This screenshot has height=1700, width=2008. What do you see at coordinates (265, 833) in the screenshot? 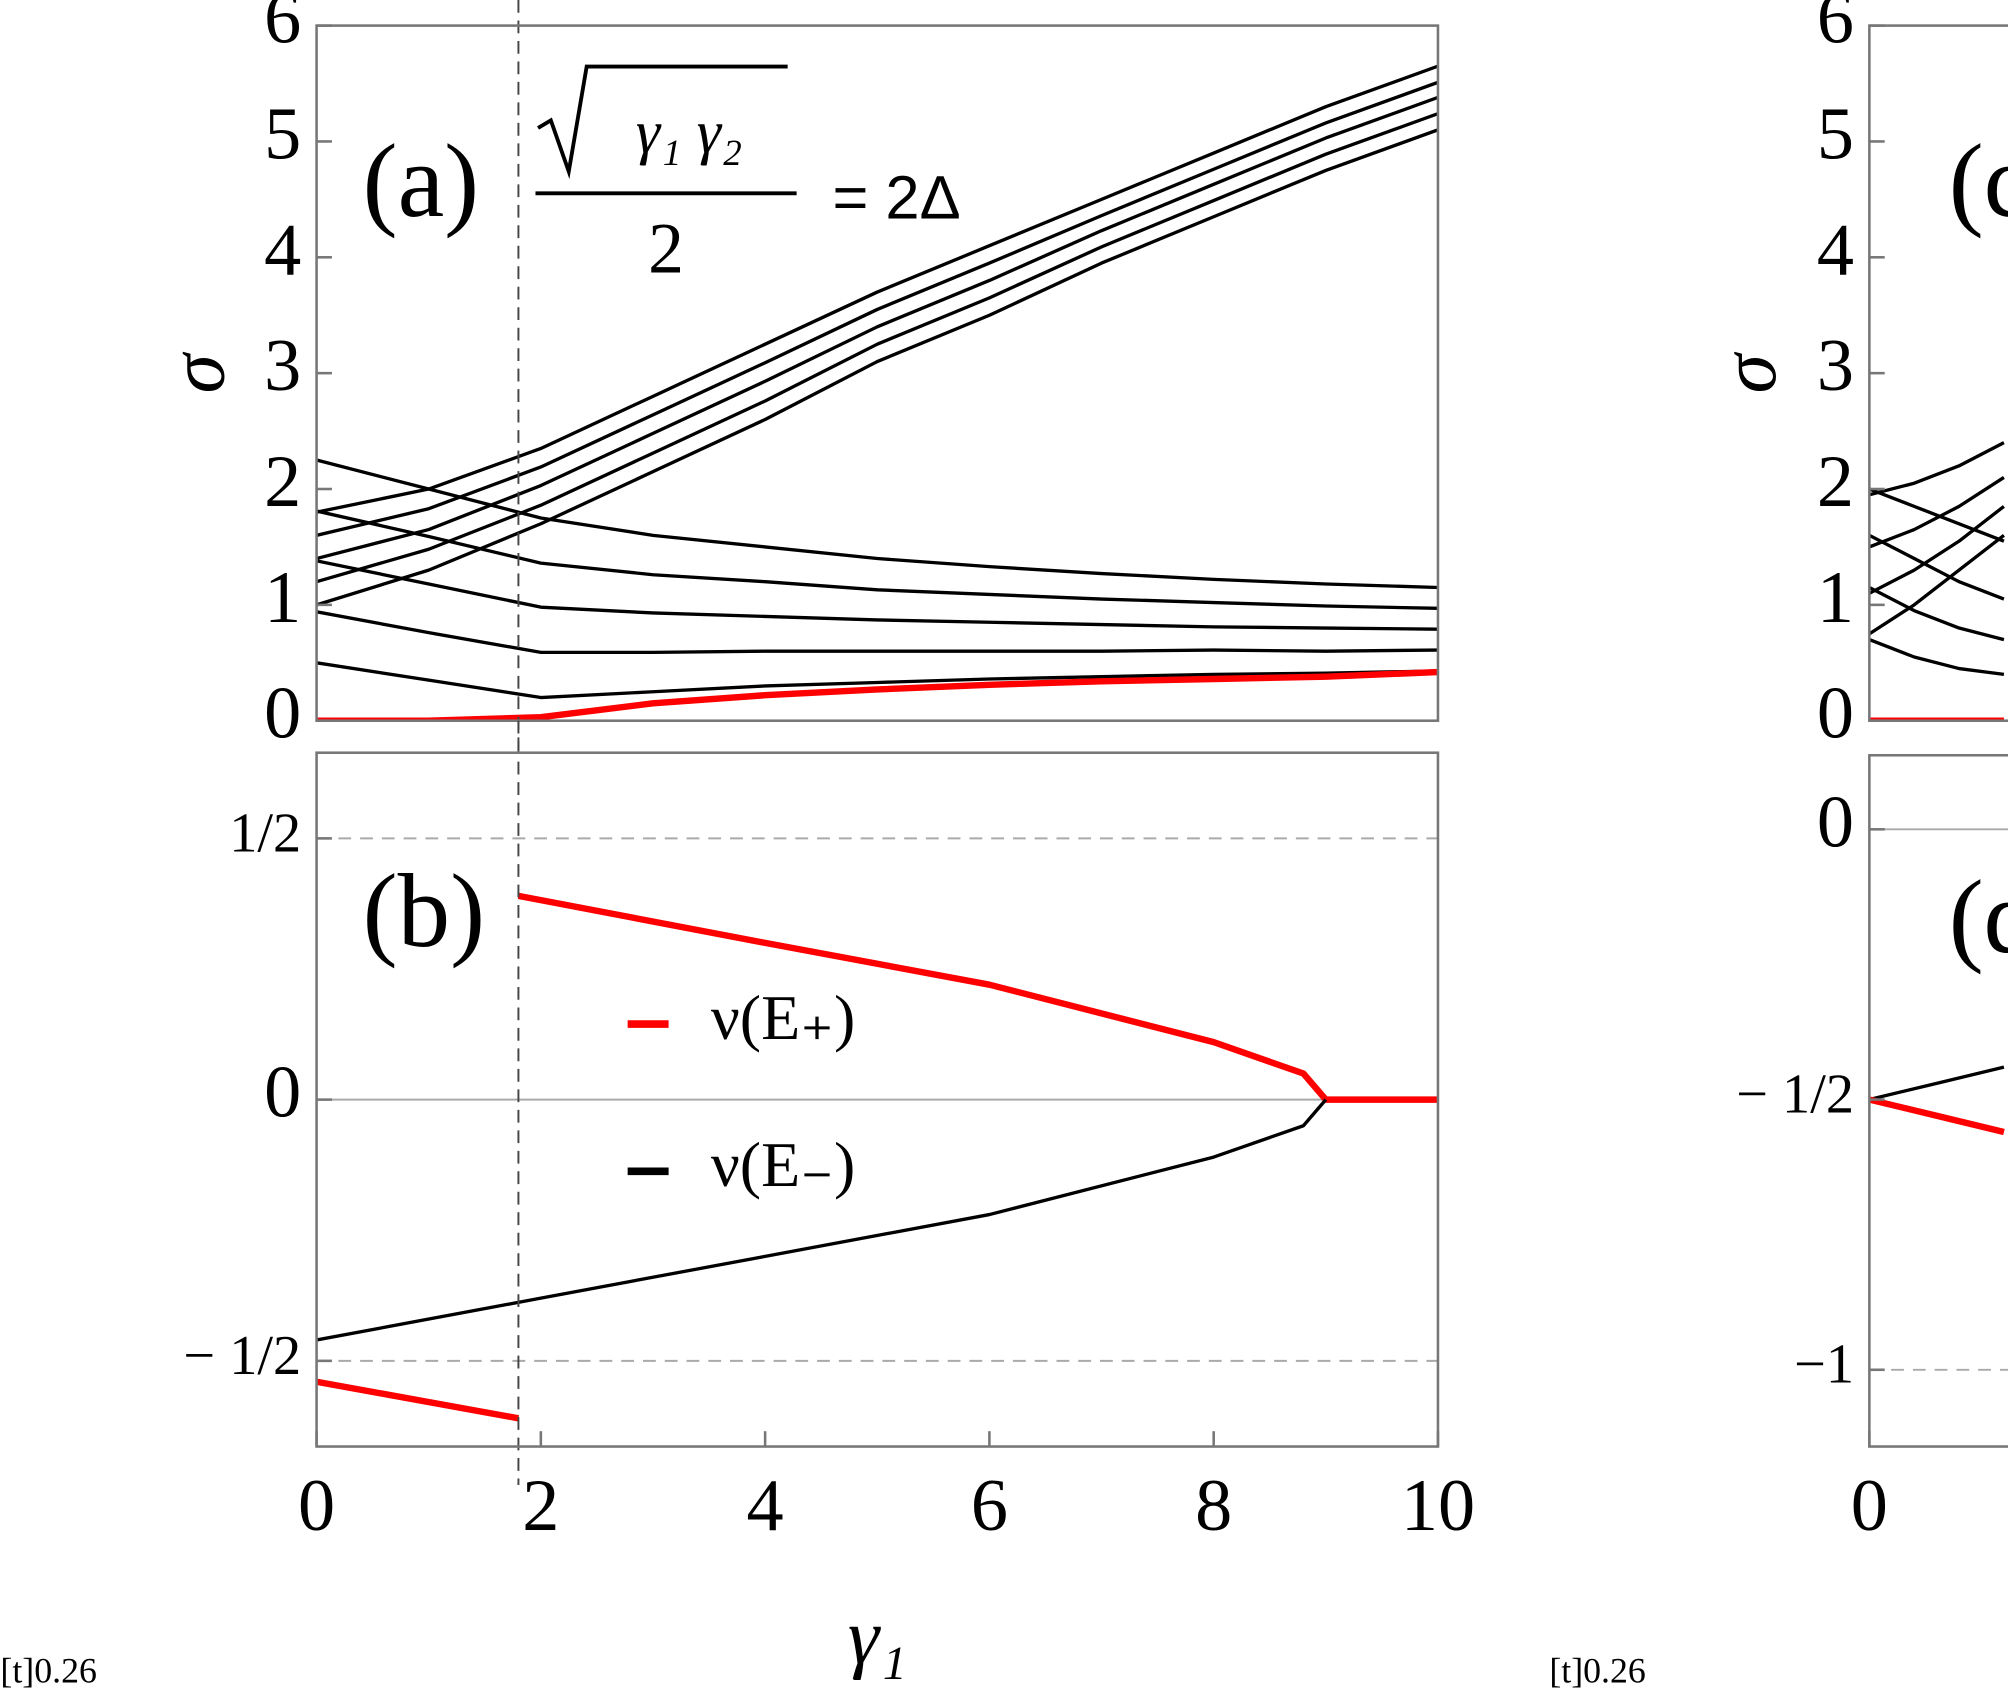
I see `y-tick-label: 1/2` at bounding box center [265, 833].